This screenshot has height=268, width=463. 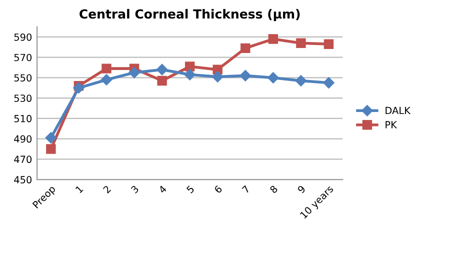 What do you see at coordinates (246, 189) in the screenshot?
I see `x-tick-label: 7` at bounding box center [246, 189].